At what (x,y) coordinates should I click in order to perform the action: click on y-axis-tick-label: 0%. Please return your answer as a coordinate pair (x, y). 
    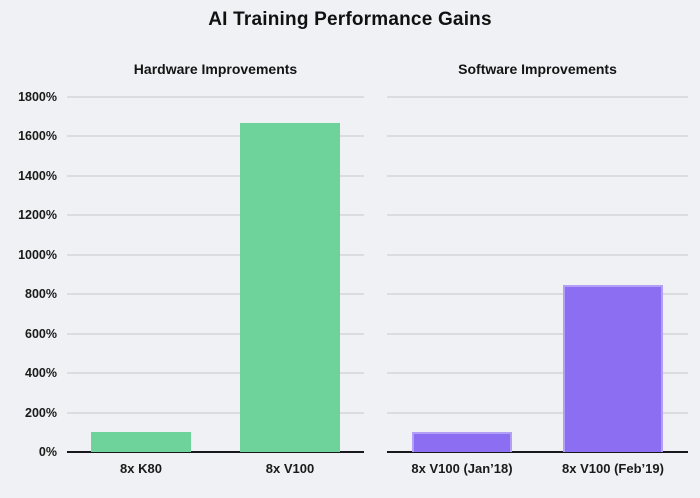
    Looking at the image, I should click on (47, 452).